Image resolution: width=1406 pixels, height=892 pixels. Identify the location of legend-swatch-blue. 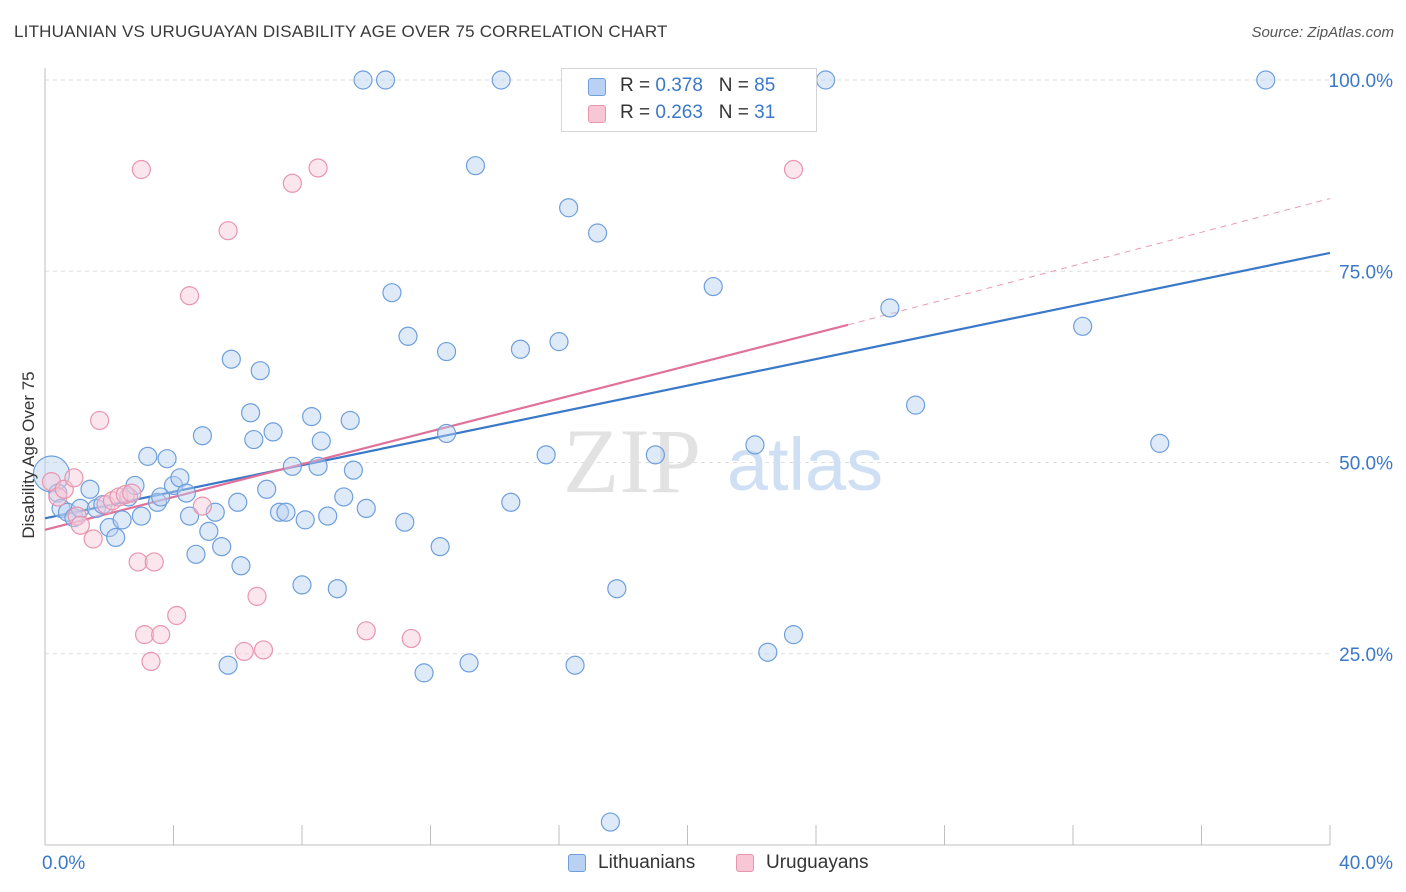
(597, 87).